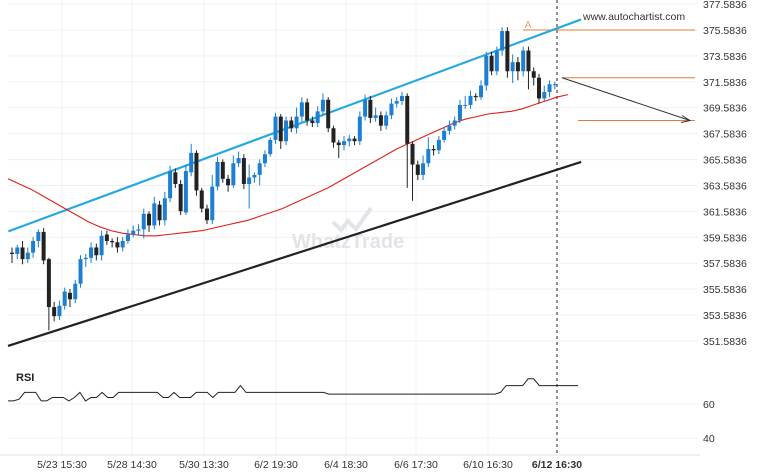  What do you see at coordinates (725, 212) in the screenshot?
I see `y-tick-label: 361.5836` at bounding box center [725, 212].